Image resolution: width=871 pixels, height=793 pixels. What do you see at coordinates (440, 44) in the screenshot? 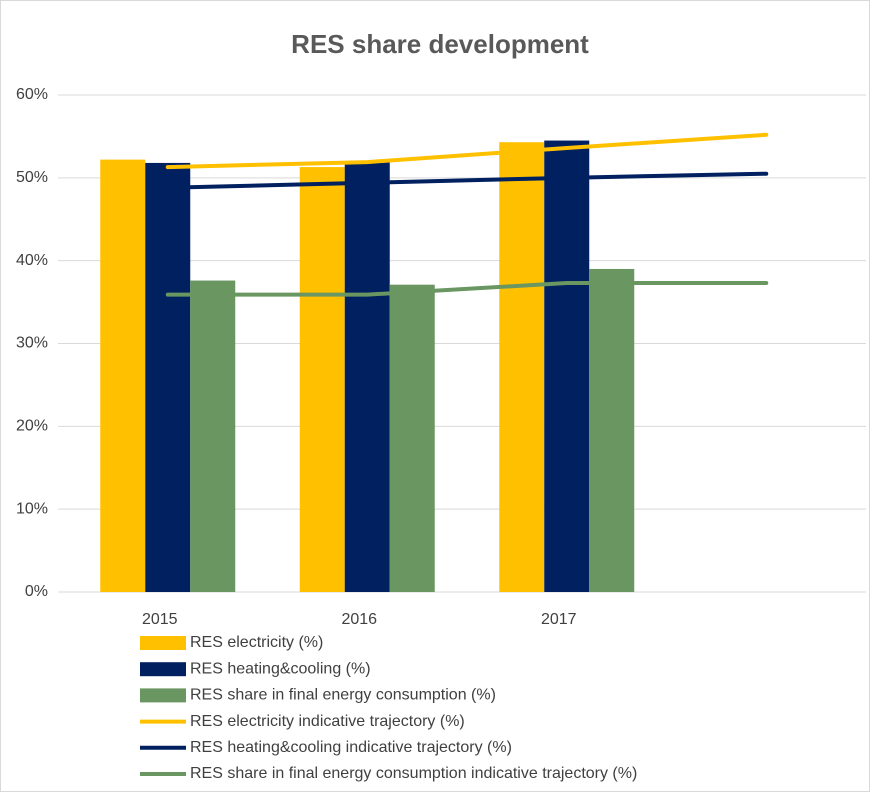
I see `chart-title: RES share development` at bounding box center [440, 44].